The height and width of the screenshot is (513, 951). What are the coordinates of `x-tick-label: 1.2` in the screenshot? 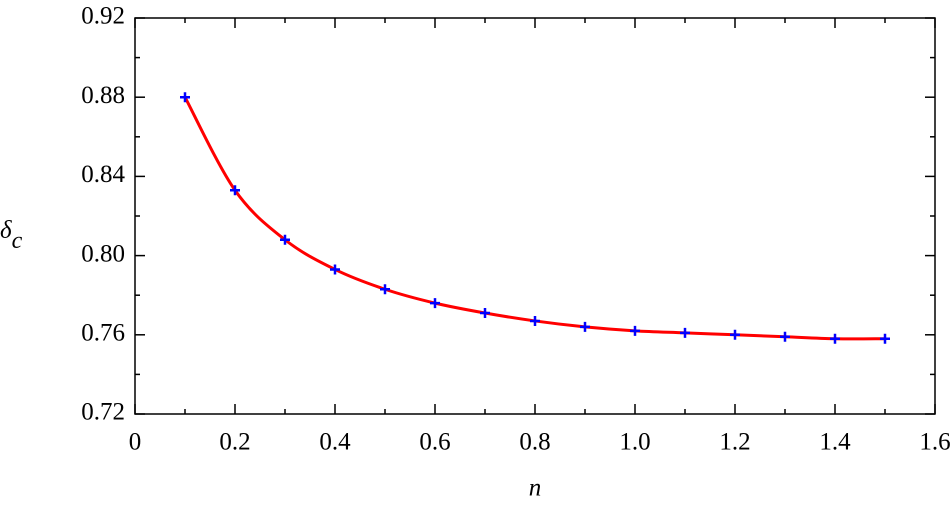 It's located at (734, 442).